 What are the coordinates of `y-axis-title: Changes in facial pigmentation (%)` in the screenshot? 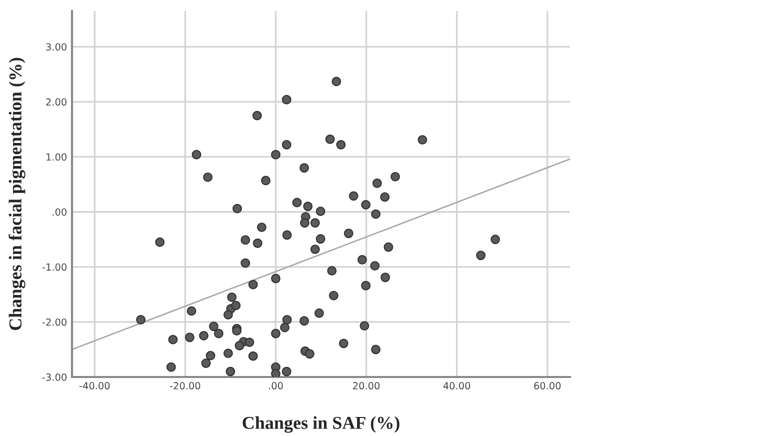 It's located at (17, 194).